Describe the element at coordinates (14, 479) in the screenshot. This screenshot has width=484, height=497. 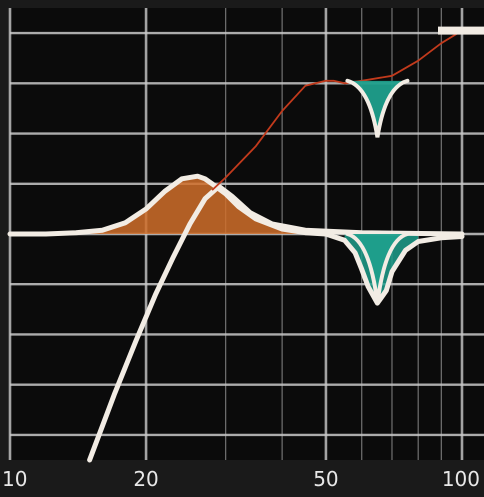
I see `x-tick-label: 10` at that location.